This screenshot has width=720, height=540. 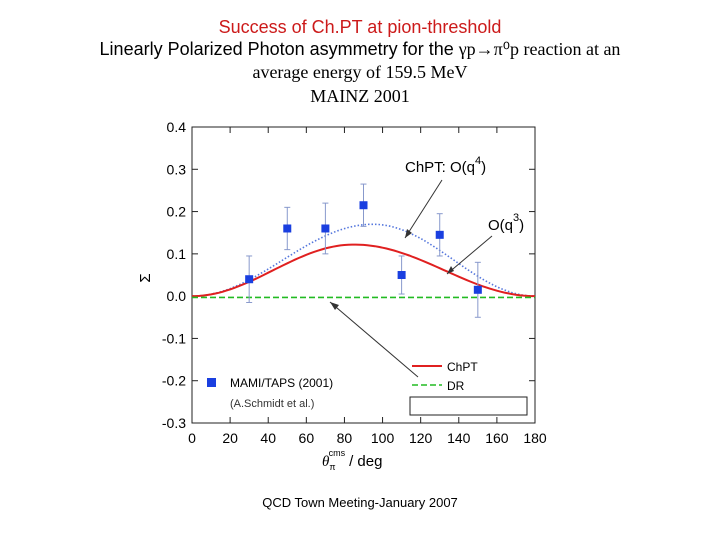 What do you see at coordinates (488, 49) in the screenshot?
I see `reaction-formula: γp→π⁰p` at bounding box center [488, 49].